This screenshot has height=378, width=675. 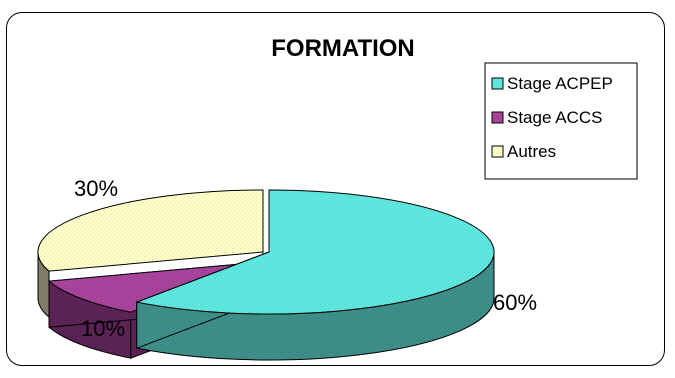 I want to click on slice-autres, so click(x=150, y=254).